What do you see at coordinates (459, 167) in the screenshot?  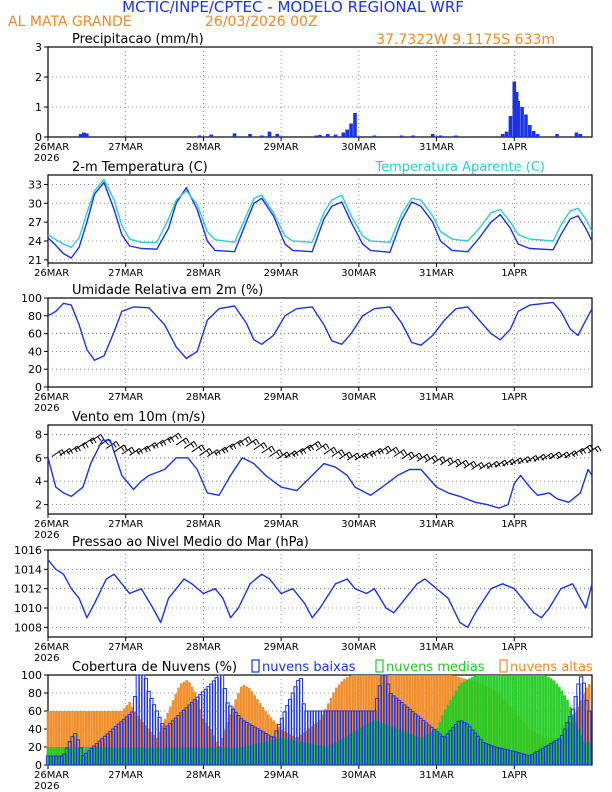 I see `panel-title-secondary: Temperatura Aparente (C)` at bounding box center [459, 167].